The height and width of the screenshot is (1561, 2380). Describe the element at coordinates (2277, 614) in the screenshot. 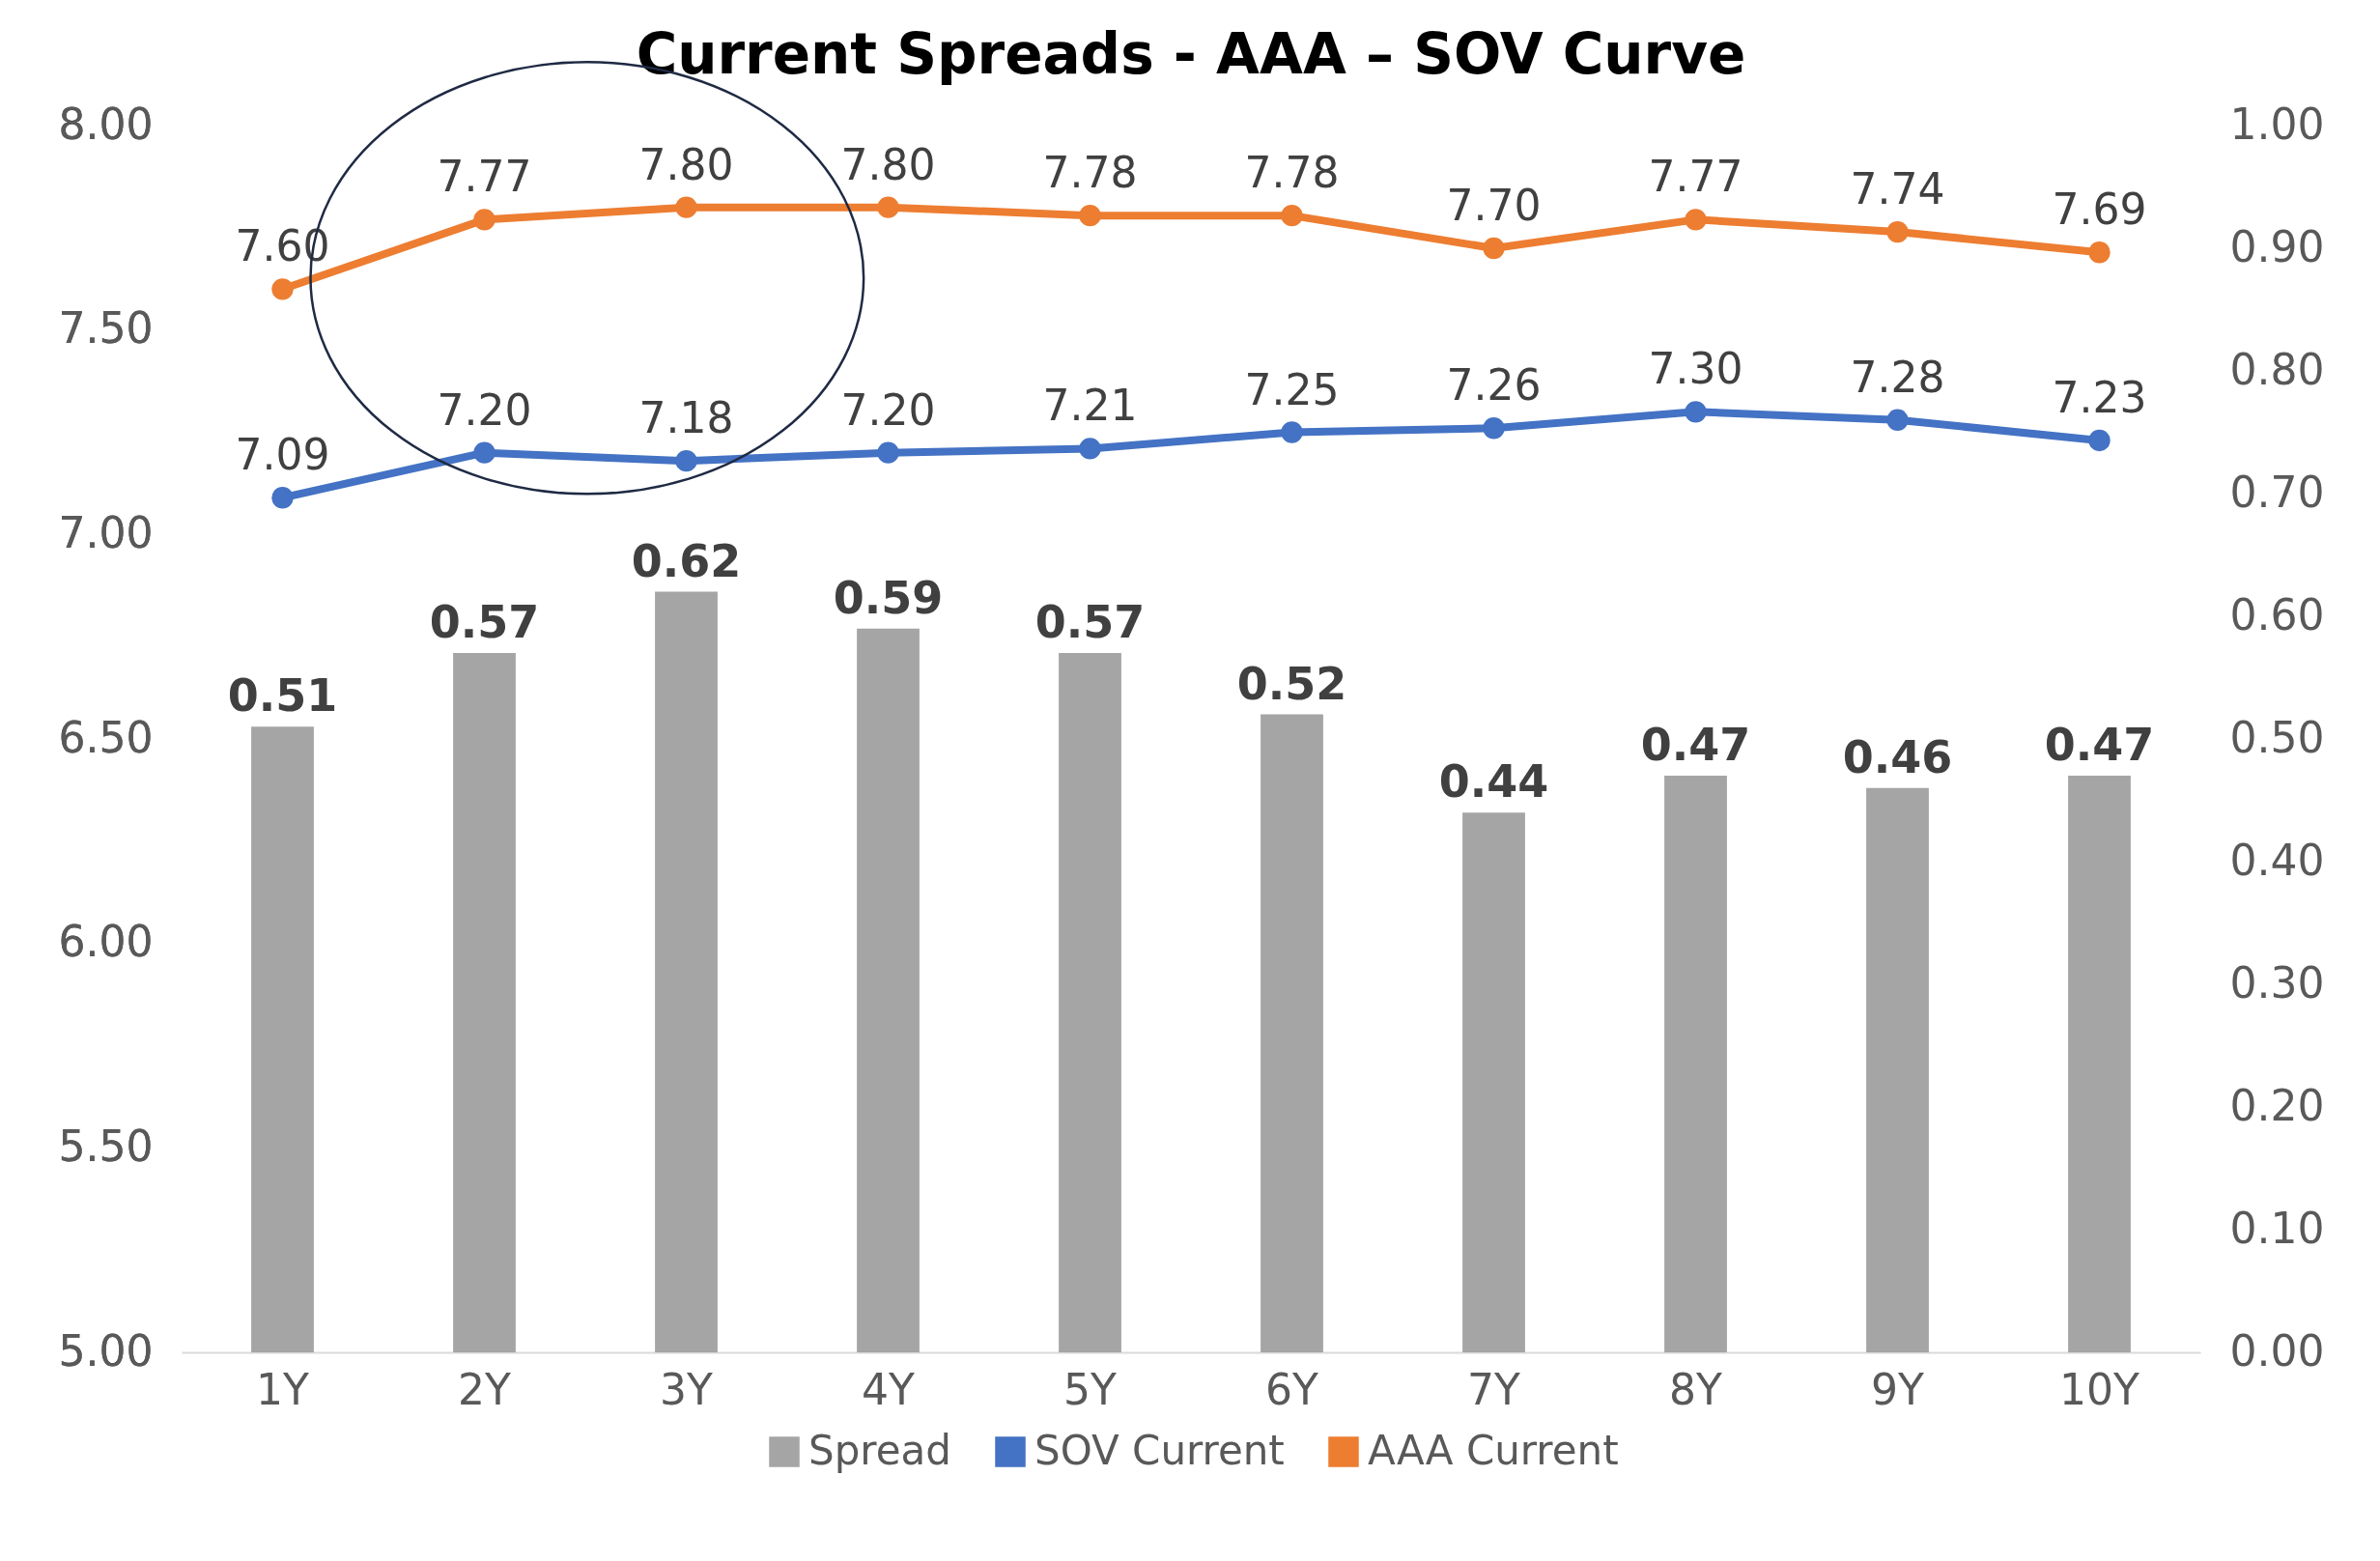

I see `y2-tick-label: 0.60` at that location.